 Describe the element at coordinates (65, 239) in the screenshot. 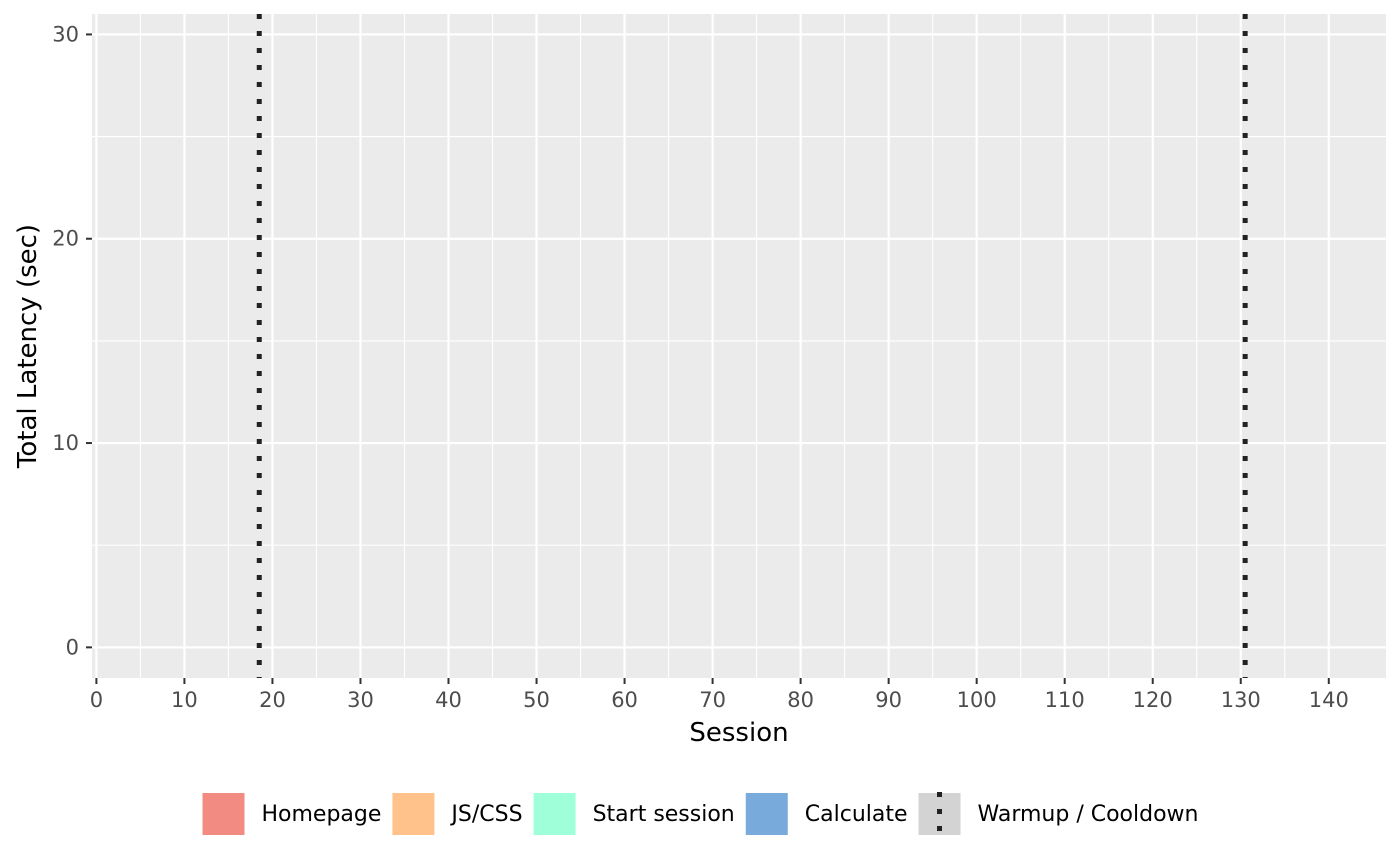

I see `y-tick-label: 20` at that location.